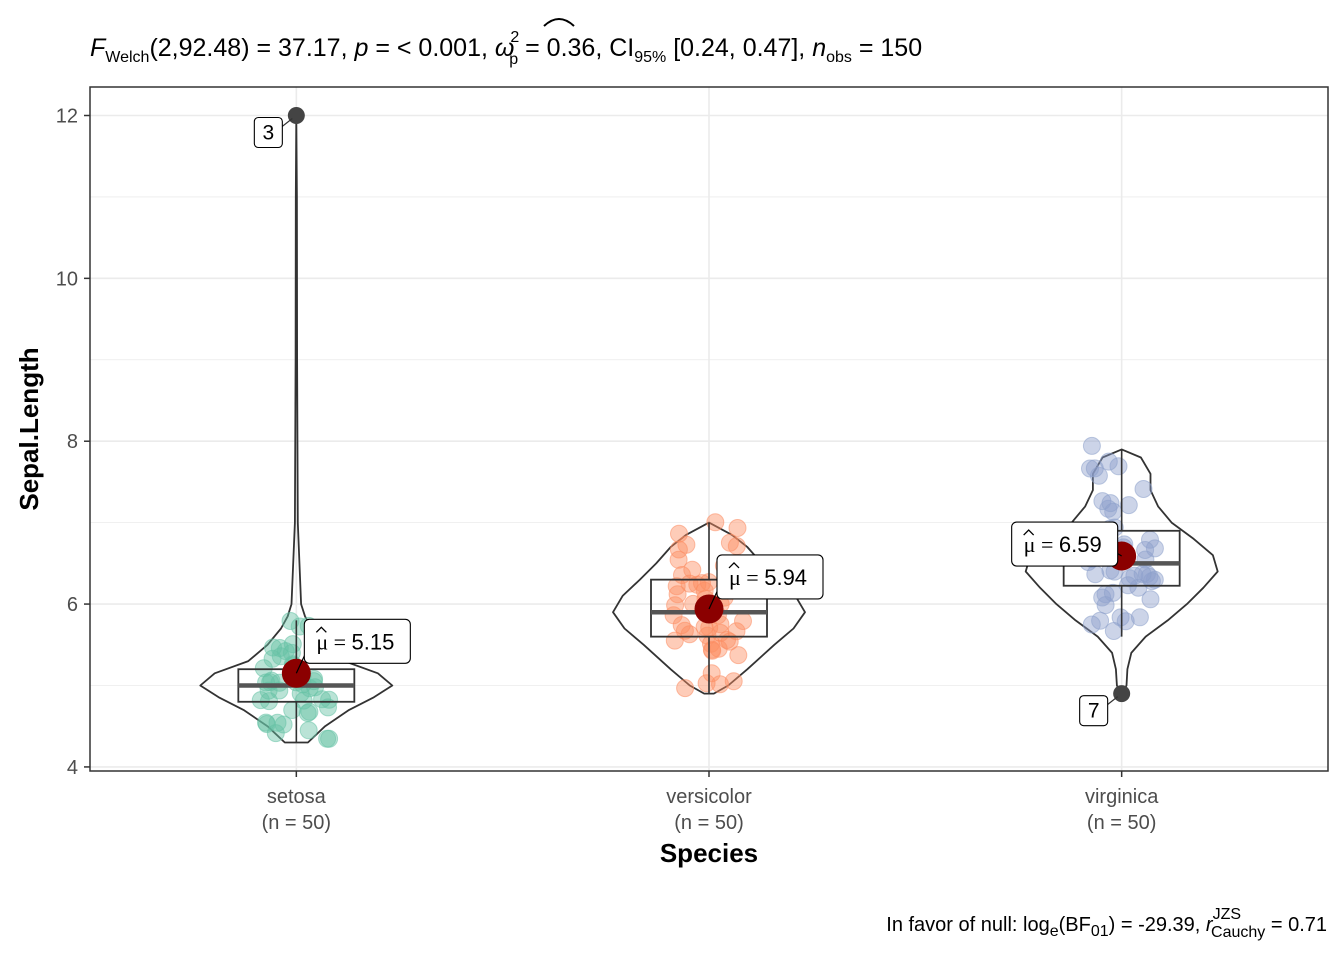 This screenshot has height=960, width=1344. What do you see at coordinates (72, 442) in the screenshot?
I see `y-tick-label: 8` at bounding box center [72, 442].